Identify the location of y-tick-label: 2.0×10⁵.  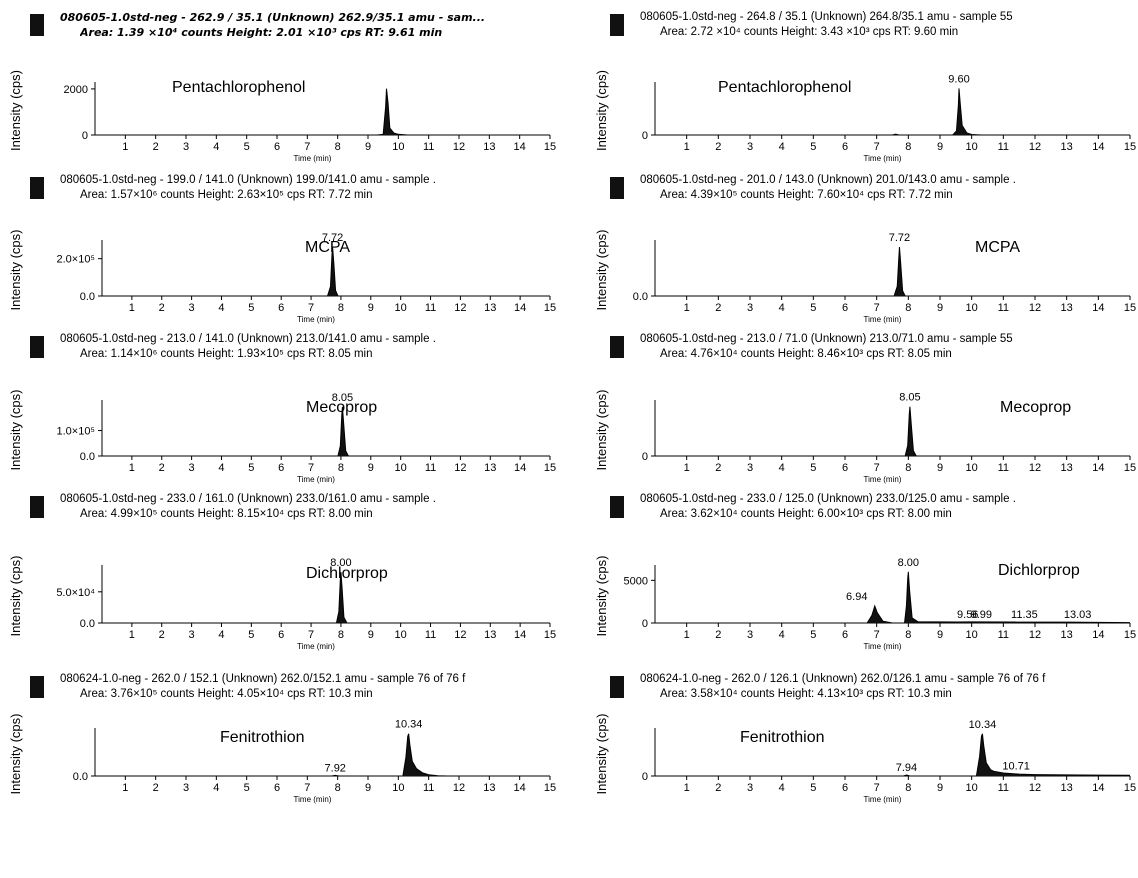
(75, 260).